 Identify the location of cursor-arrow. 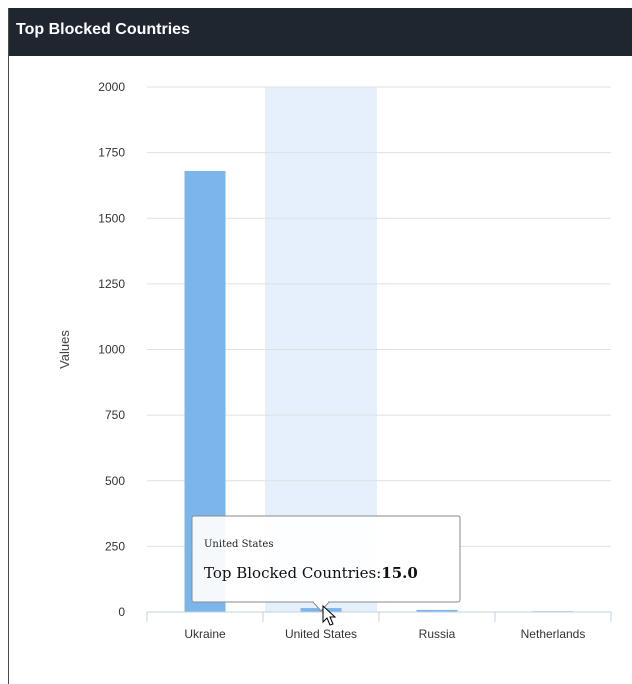
(329, 615).